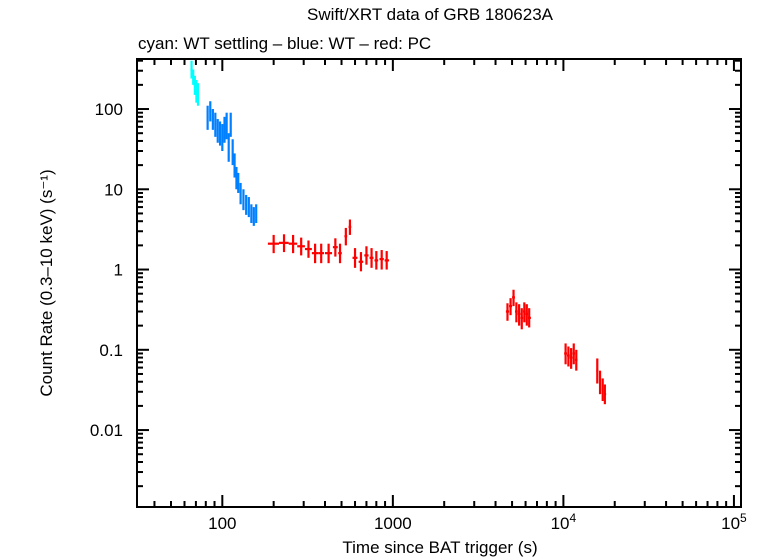 The height and width of the screenshot is (558, 766). What do you see at coordinates (46, 282) in the screenshot?
I see `y-axis-label: Count Rate (0.3–10 keV) (s⁻¹)` at bounding box center [46, 282].